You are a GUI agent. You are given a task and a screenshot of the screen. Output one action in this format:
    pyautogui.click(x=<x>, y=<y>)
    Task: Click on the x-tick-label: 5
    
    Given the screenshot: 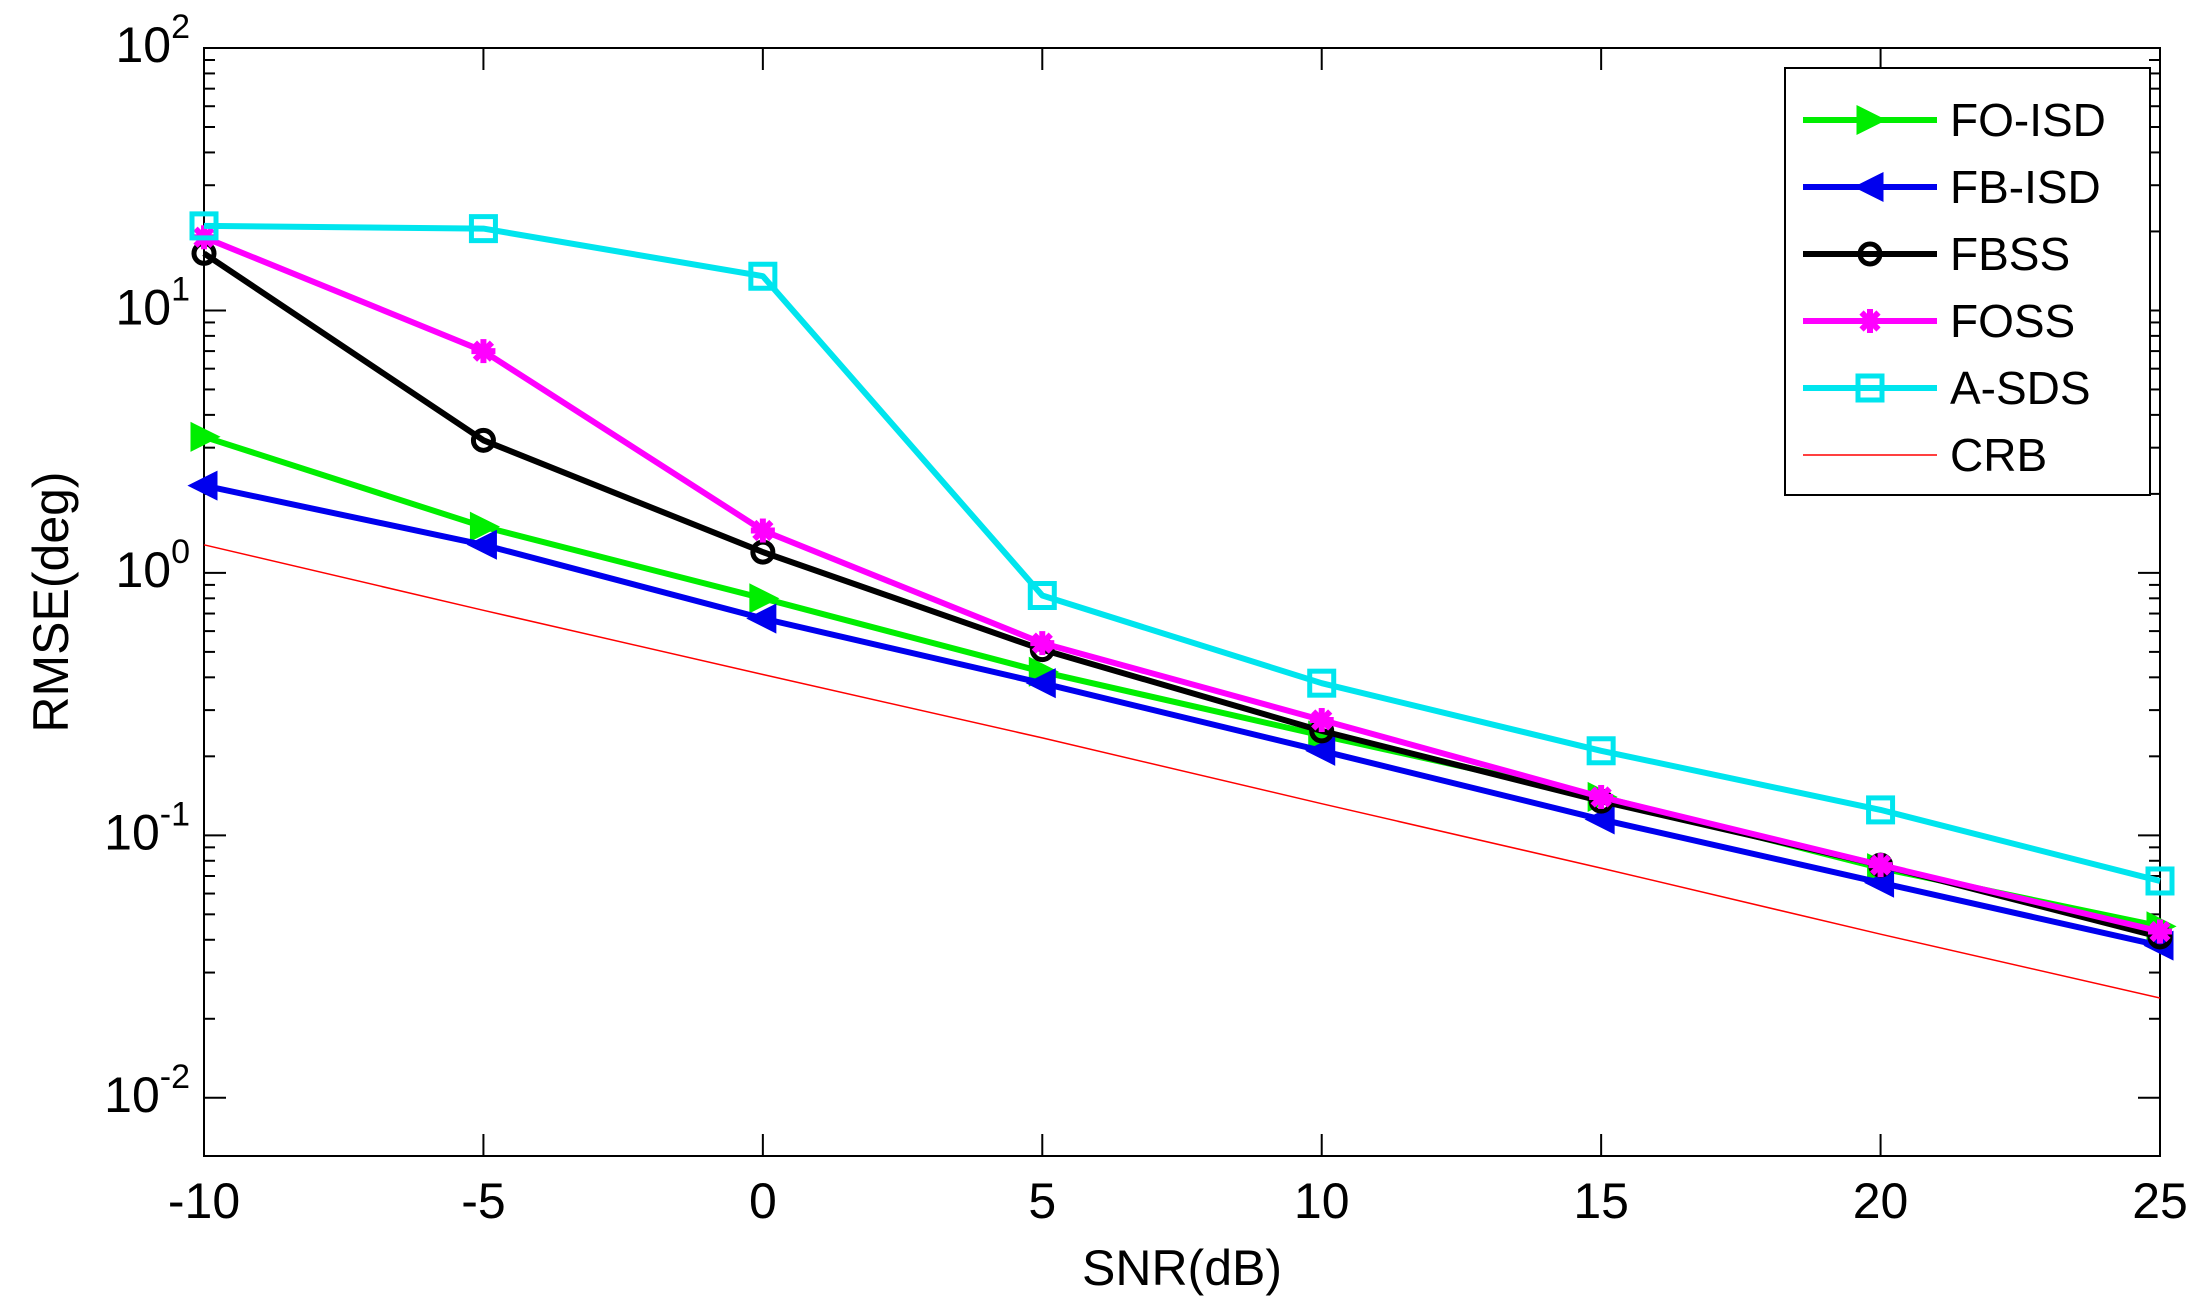 What is the action you would take?
    pyautogui.click(x=1042, y=1201)
    